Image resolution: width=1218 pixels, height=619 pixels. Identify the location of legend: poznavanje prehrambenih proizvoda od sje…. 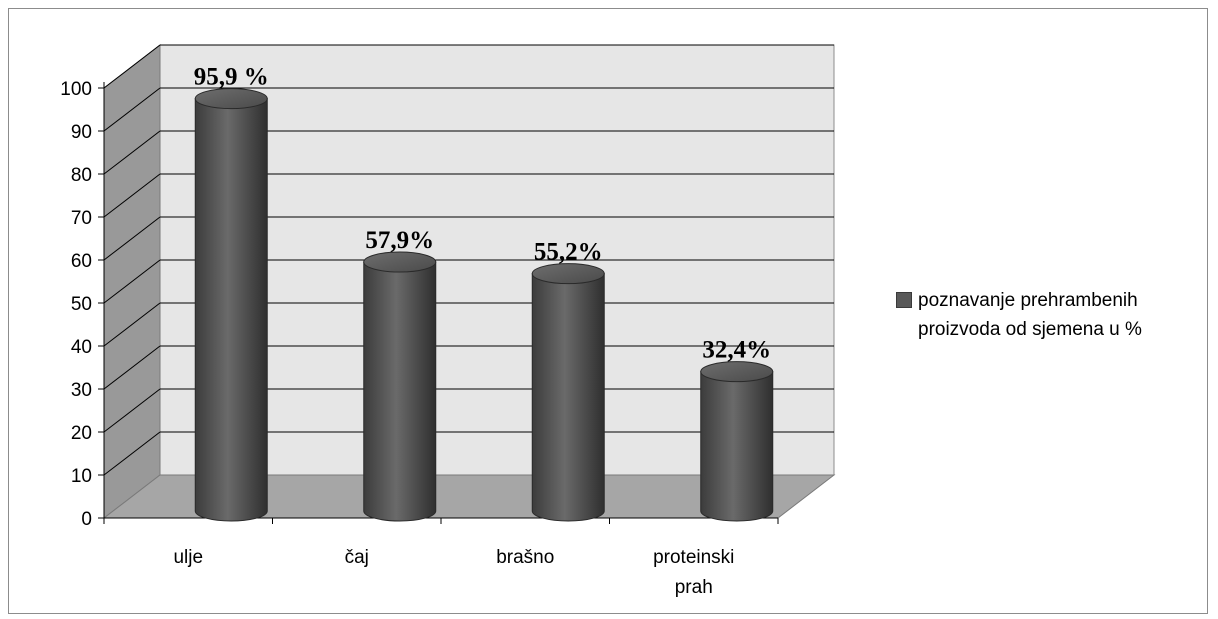
(1057, 315).